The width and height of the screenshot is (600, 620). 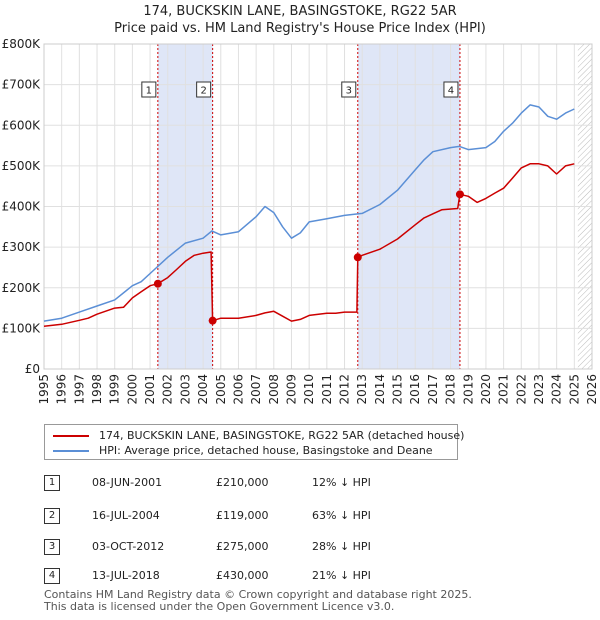 I want to click on x-tick-label: 2019, so click(x=468, y=389).